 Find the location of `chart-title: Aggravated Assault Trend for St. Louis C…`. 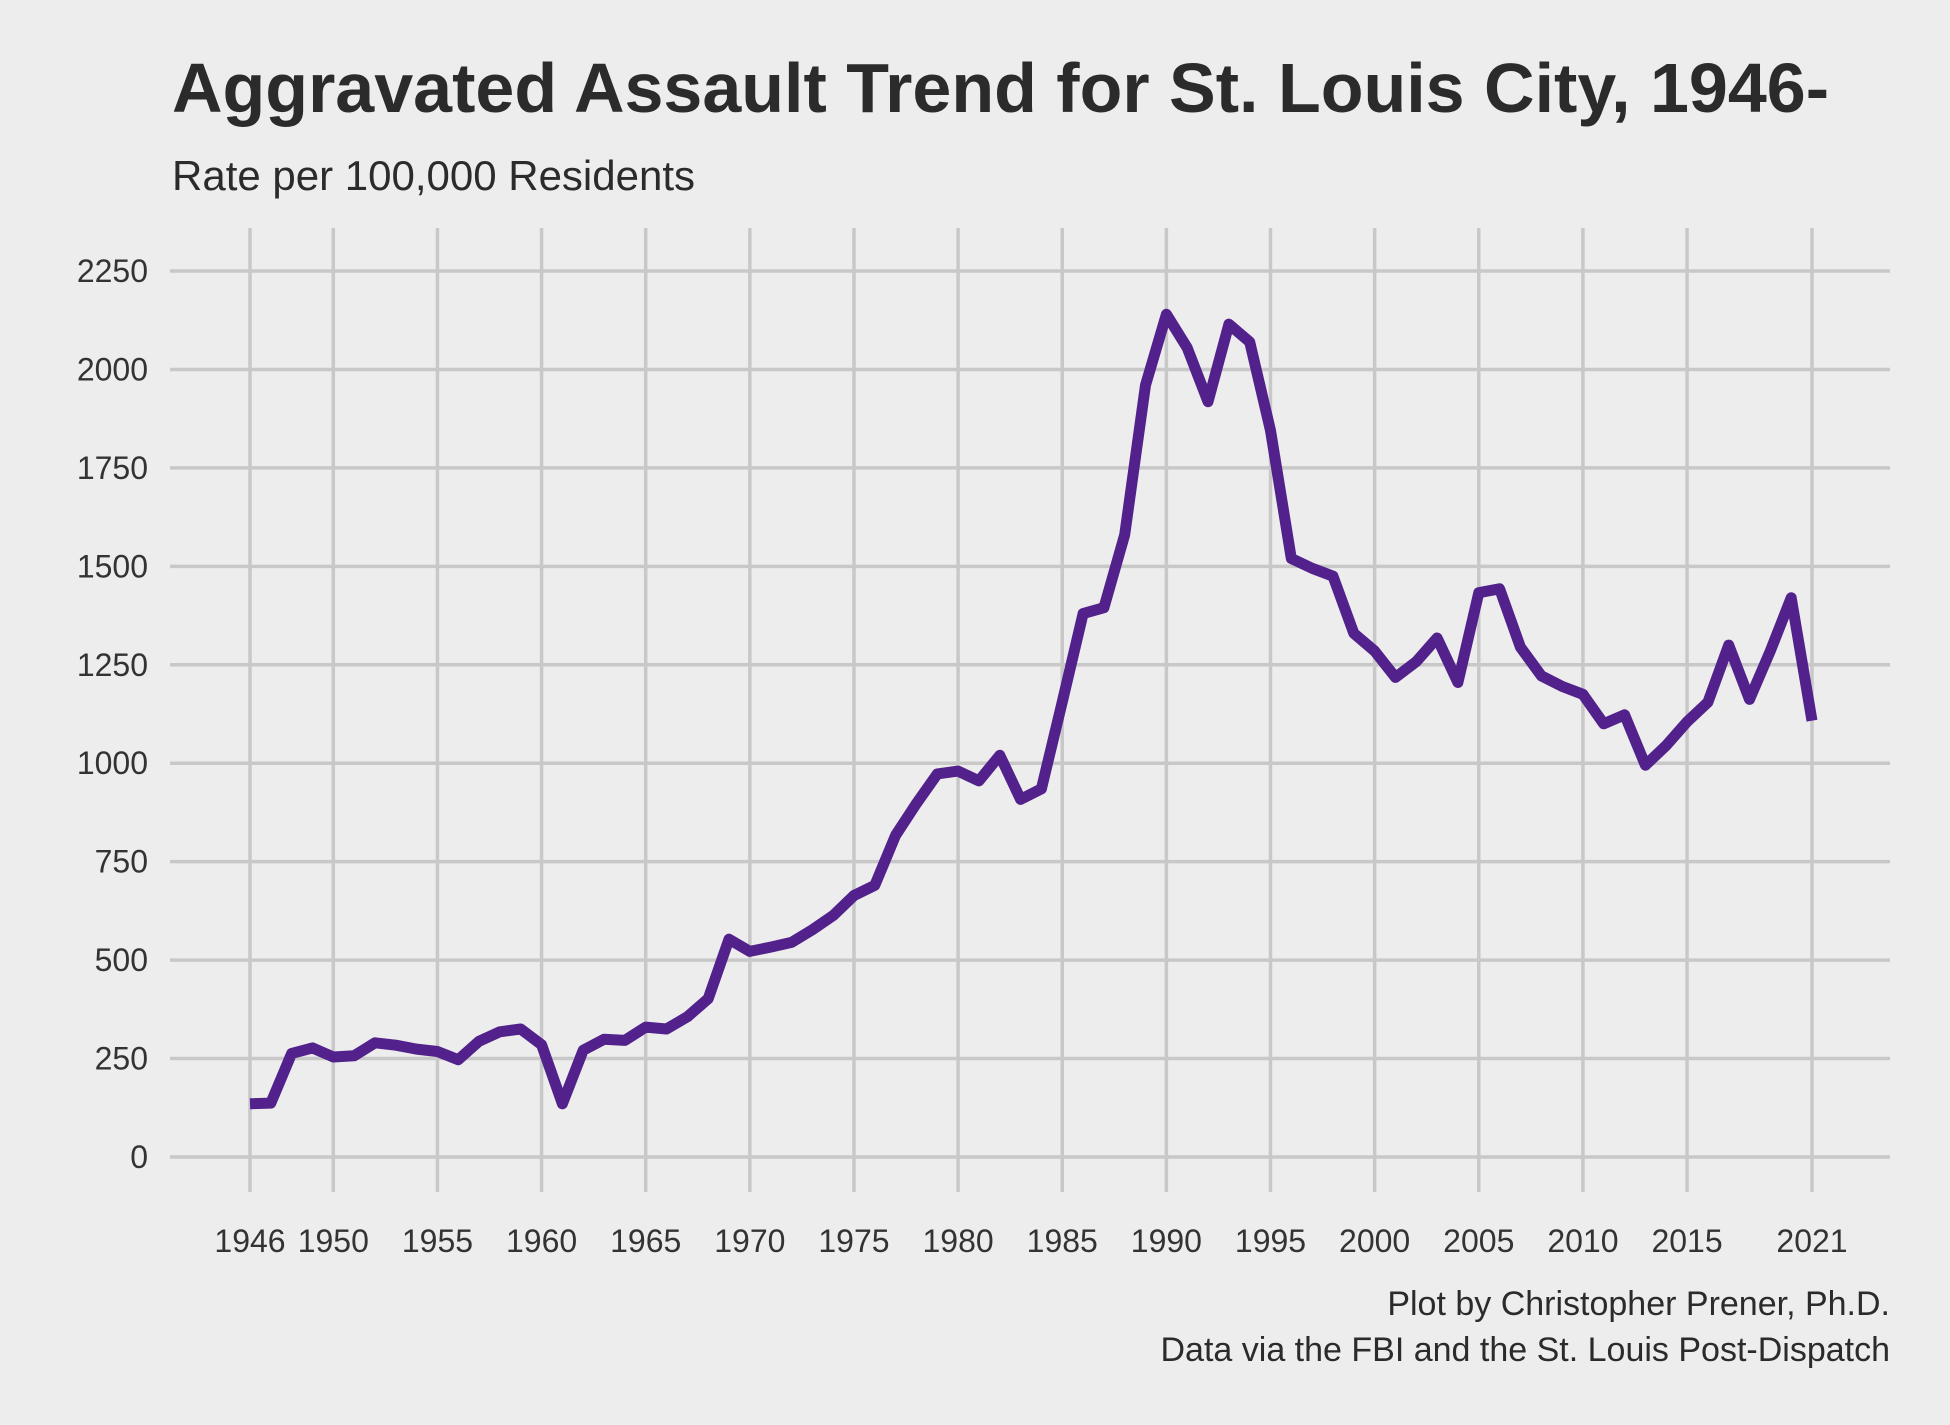

chart-title: Aggravated Assault Trend for St. Louis C… is located at coordinates (1000, 88).